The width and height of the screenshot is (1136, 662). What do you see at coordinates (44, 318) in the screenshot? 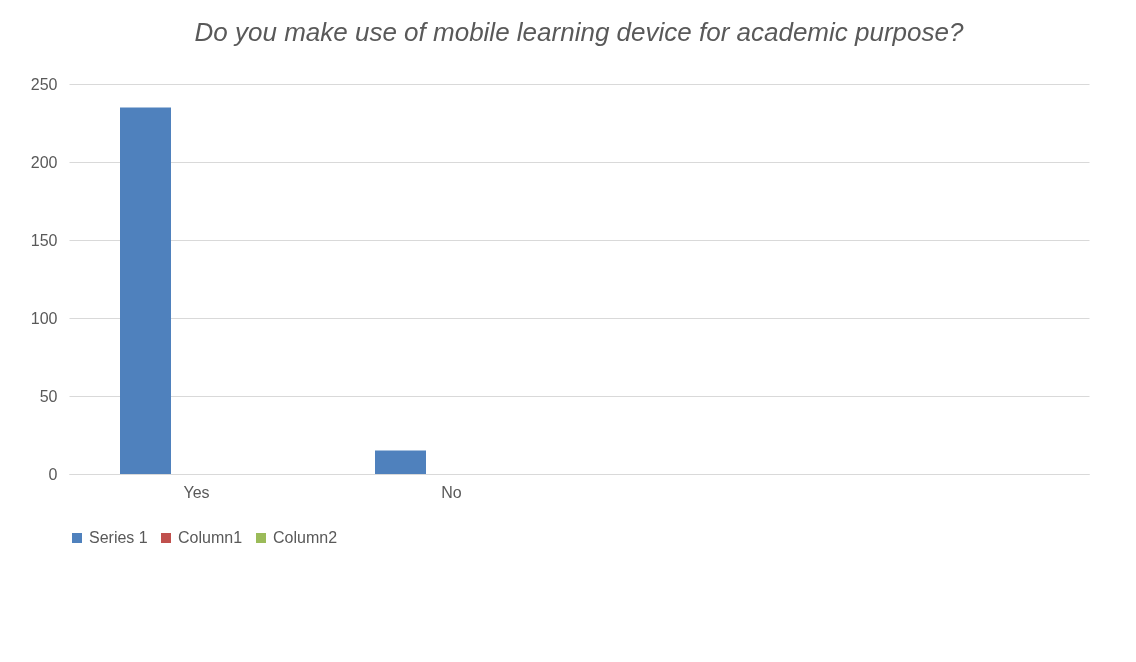
I see `y-tick-label: 100` at bounding box center [44, 318].